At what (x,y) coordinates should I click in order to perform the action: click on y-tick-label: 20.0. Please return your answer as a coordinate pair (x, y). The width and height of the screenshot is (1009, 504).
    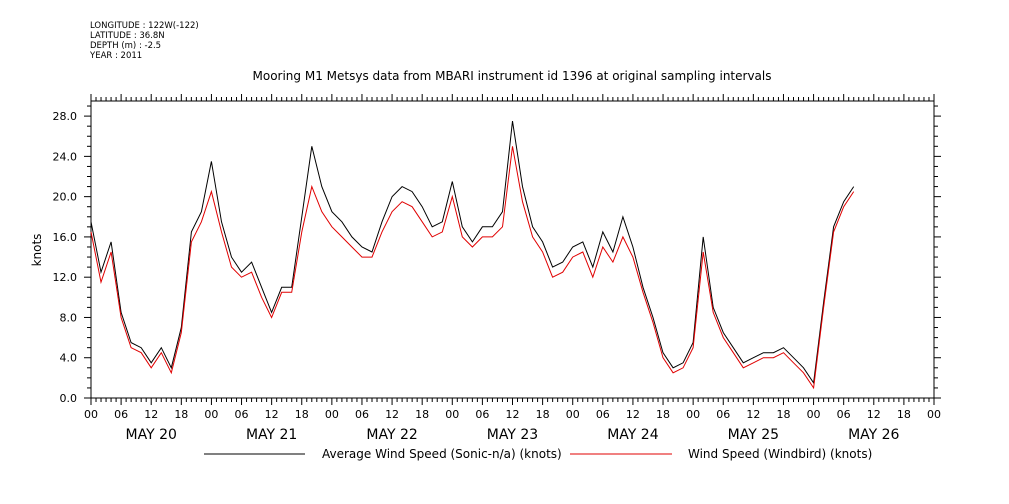
    Looking at the image, I should click on (65, 197).